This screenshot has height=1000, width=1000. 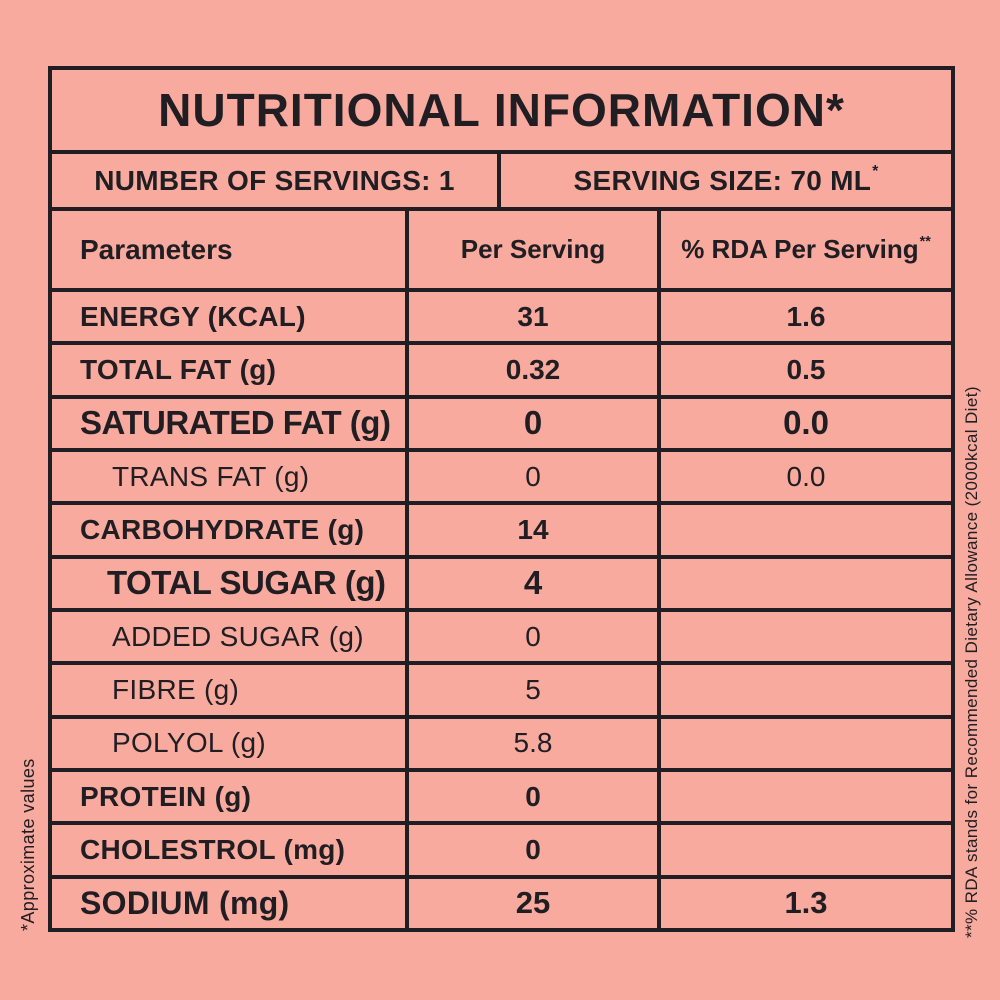 I want to click on row-label: POLYOL (g), so click(x=230, y=743).